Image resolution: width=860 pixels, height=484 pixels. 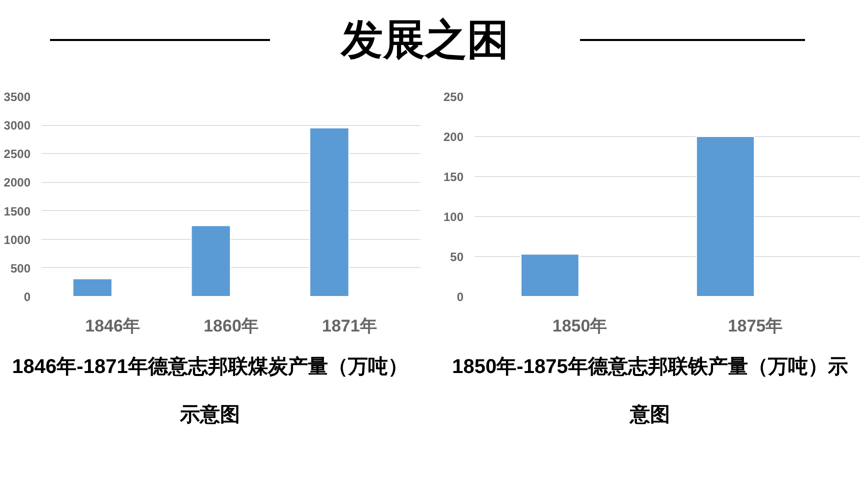 What do you see at coordinates (453, 97) in the screenshot?
I see `y-tick-label: 250` at bounding box center [453, 97].